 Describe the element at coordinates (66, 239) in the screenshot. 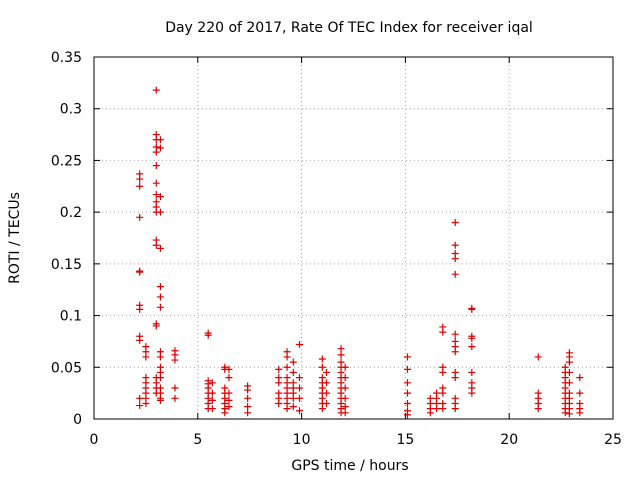

I see `y-tick-labels: 0 0.05 0.1 0.15 0.2 0.25 0.3 0.35` at that location.